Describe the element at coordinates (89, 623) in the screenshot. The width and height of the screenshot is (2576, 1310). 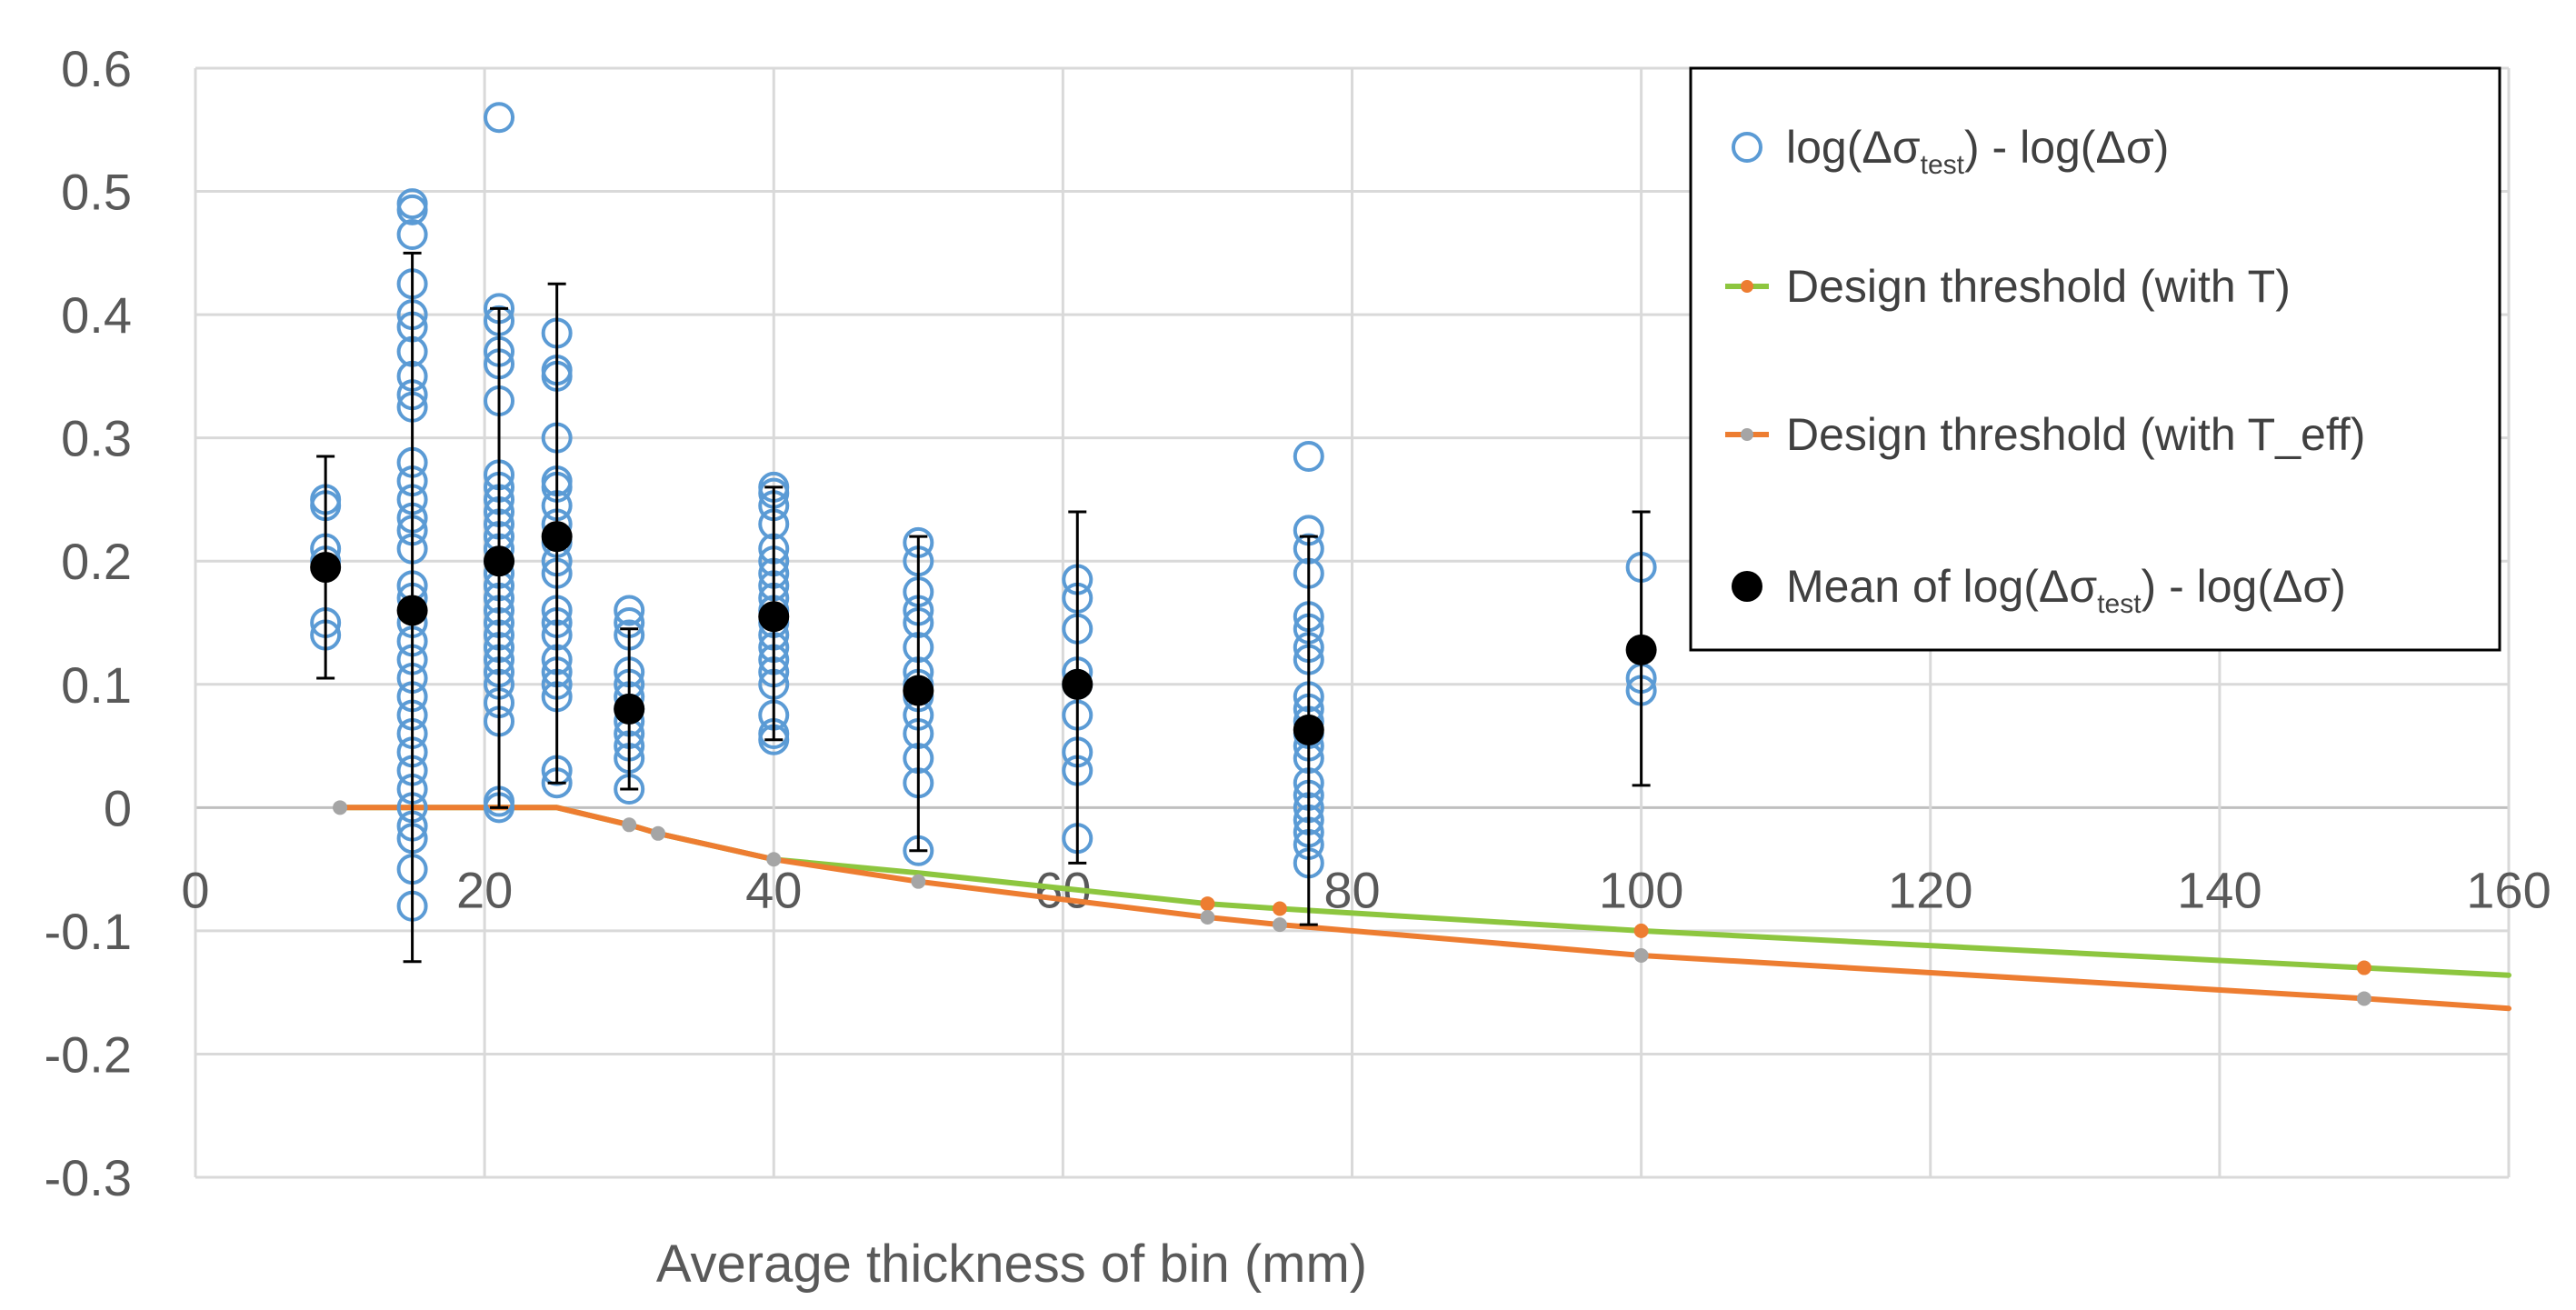
I see `y-axis-ticks: -0.3 -0.2 -0.1 0 0.1 0.2 0.3 0.4 0.5 0.6` at that location.